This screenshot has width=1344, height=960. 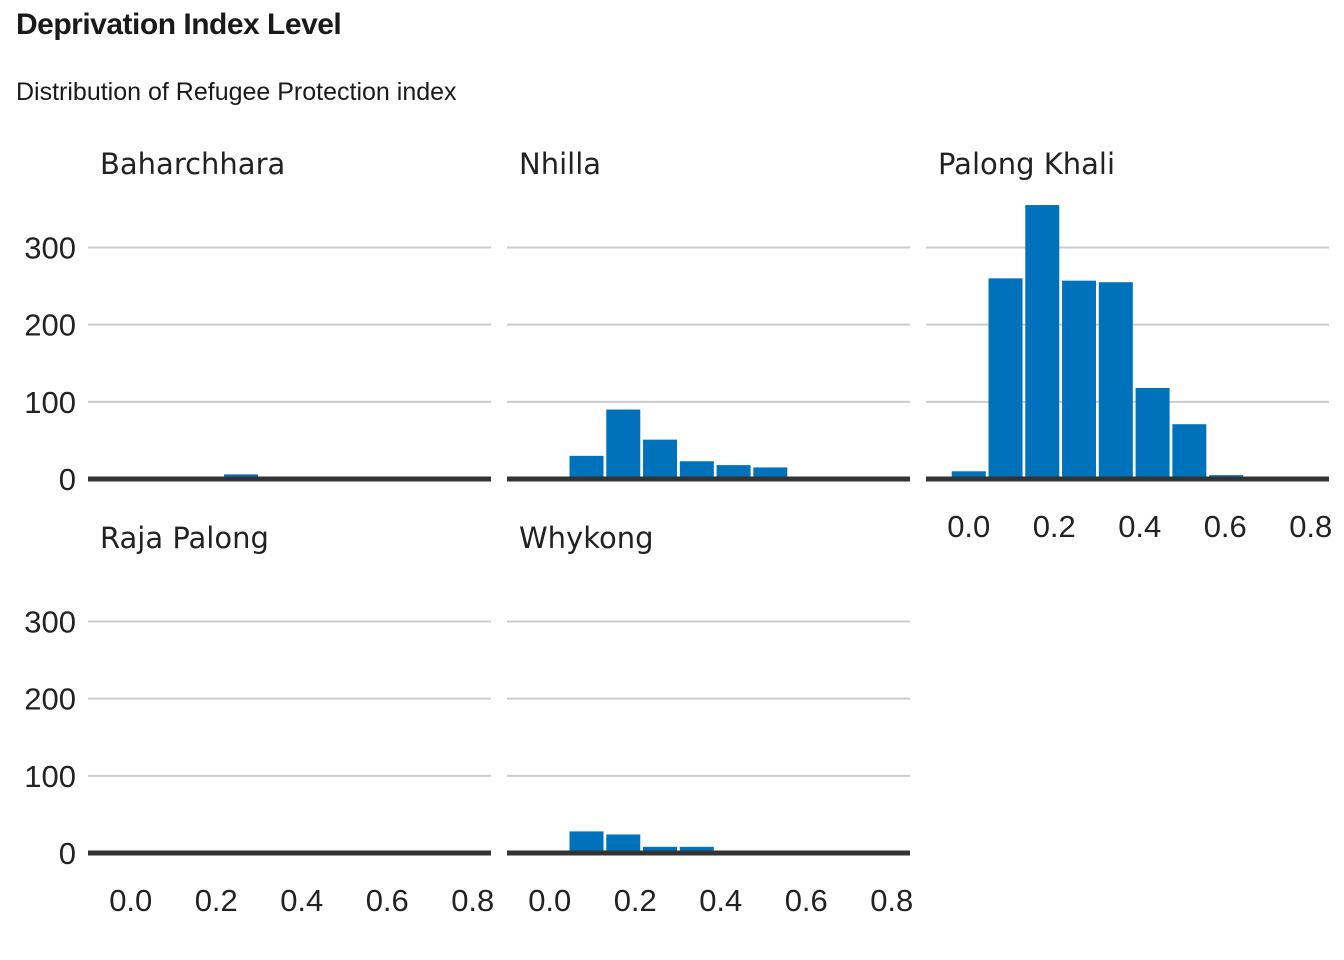 I want to click on facet-label-baharchhara: Baharchhara, so click(x=192, y=164).